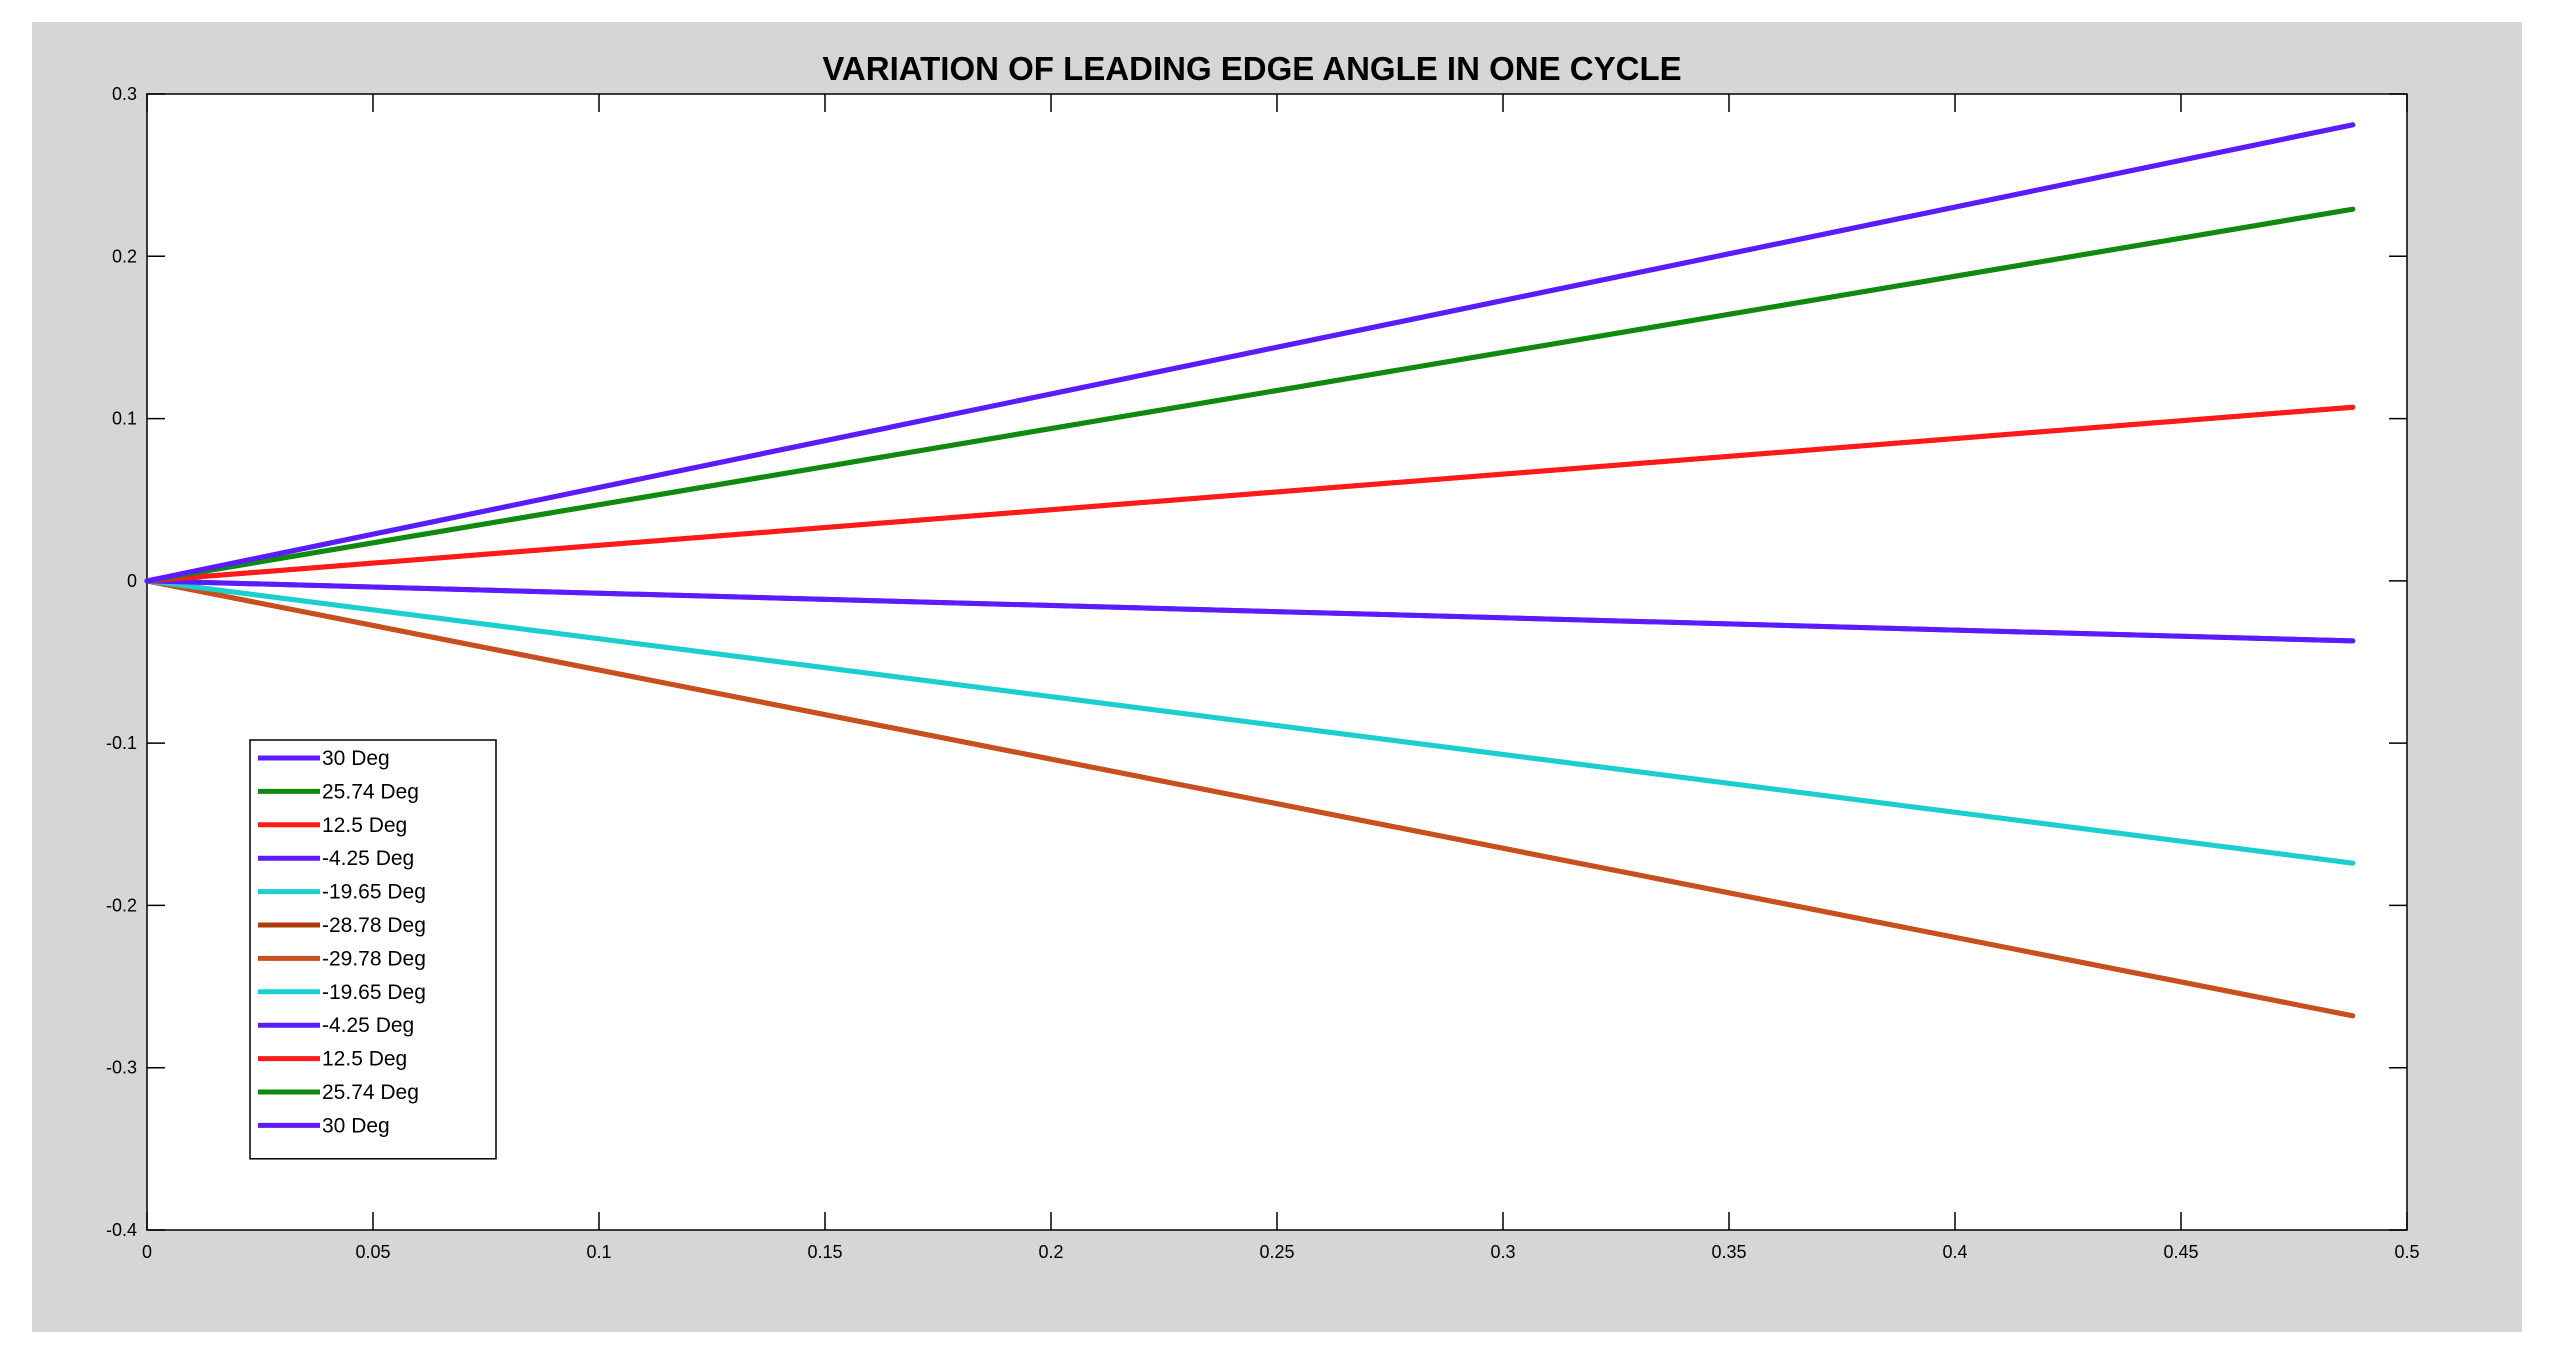 The height and width of the screenshot is (1361, 2552). What do you see at coordinates (121, 1230) in the screenshot?
I see `y-tick-label: -0.4` at bounding box center [121, 1230].